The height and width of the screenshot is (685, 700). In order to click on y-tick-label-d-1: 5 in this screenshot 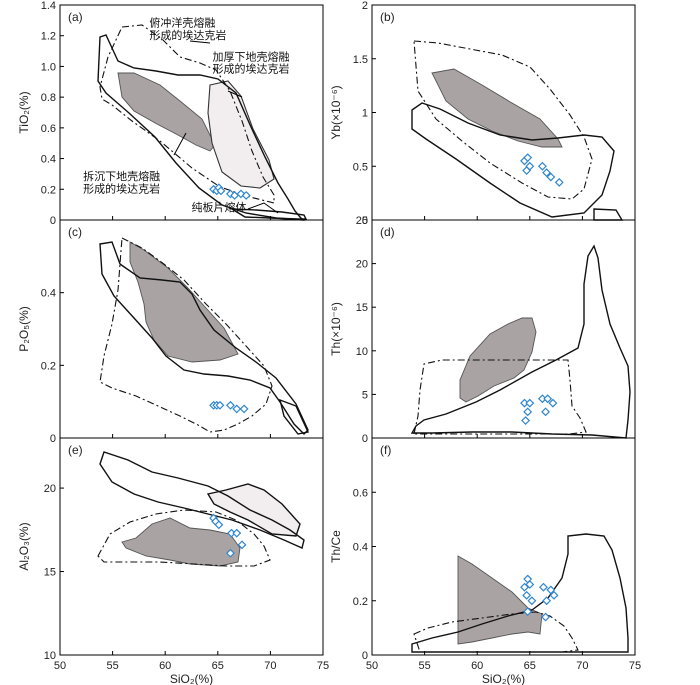, I will do `click(365, 395)`.